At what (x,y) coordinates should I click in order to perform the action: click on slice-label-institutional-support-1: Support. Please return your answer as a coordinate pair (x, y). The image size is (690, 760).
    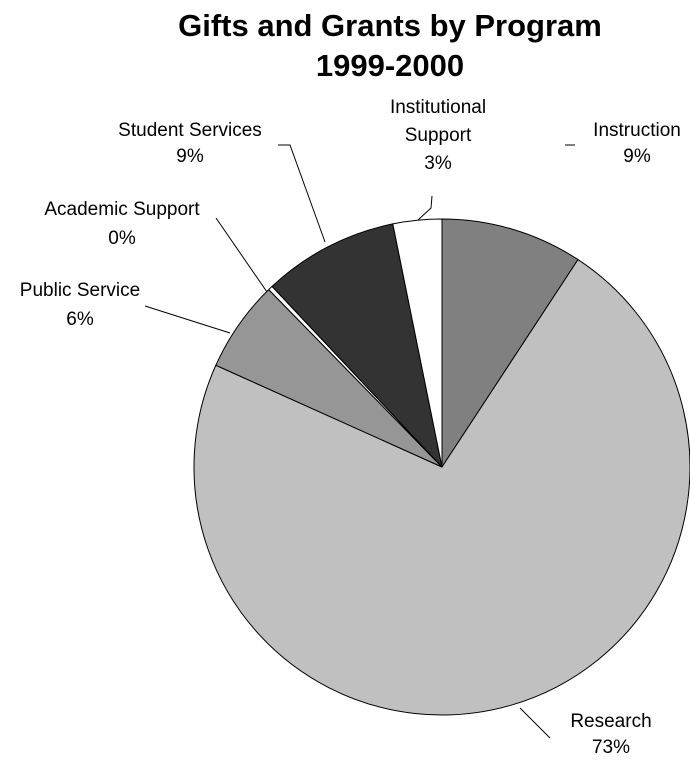
    Looking at the image, I should click on (438, 135).